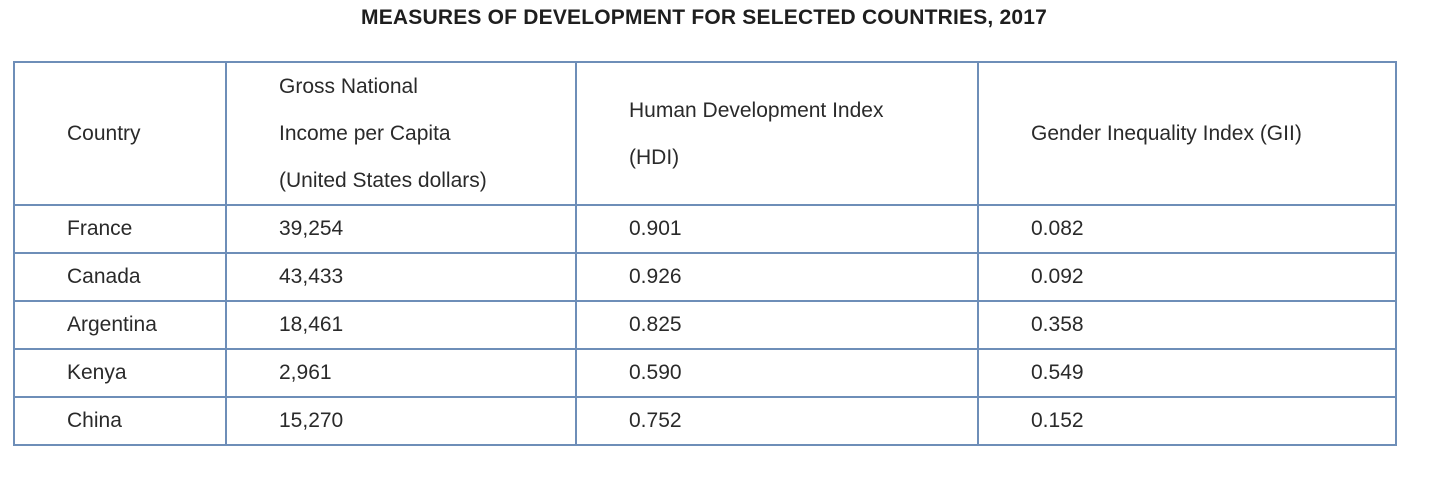 The image size is (1440, 478). I want to click on cell-gii: 0.549, so click(1187, 373).